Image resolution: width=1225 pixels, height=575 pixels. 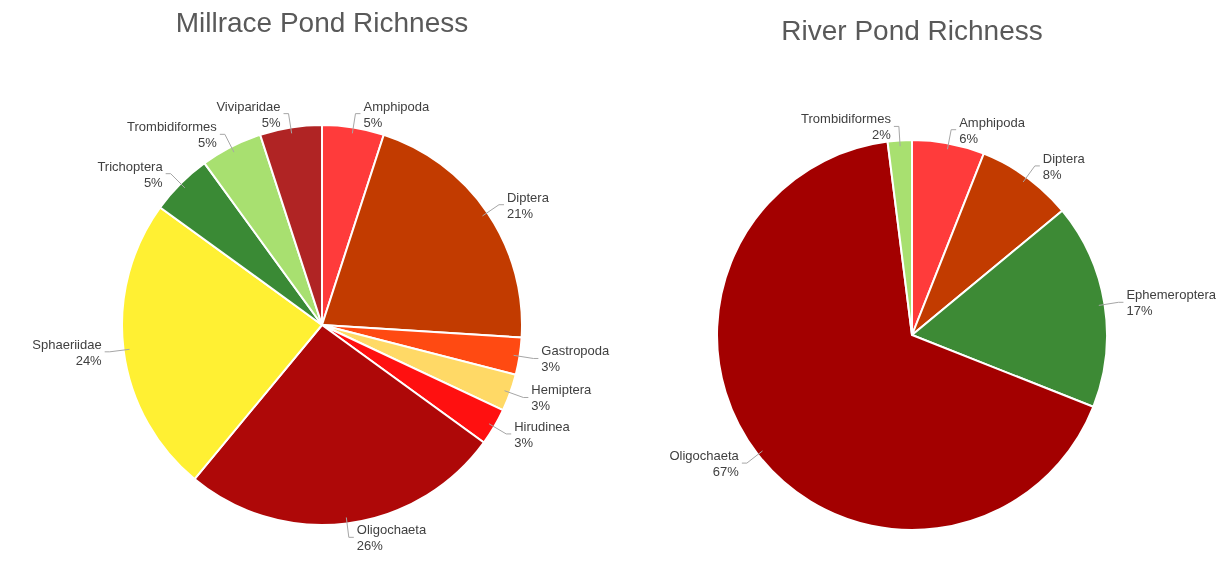 What do you see at coordinates (882, 135) in the screenshot?
I see `data-label: 2%` at bounding box center [882, 135].